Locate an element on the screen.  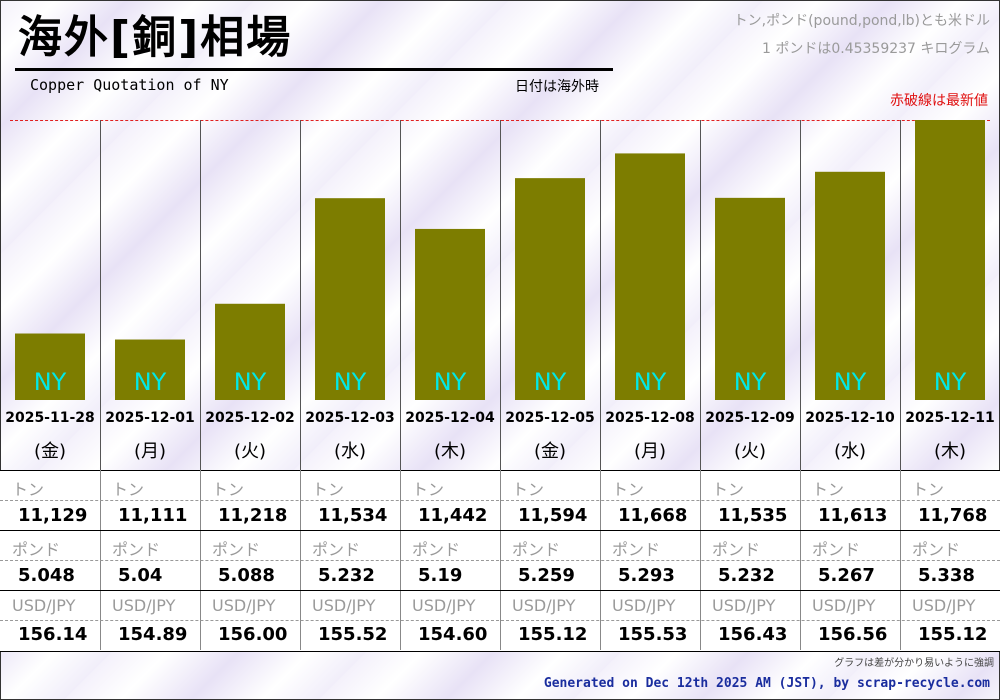
x-tick-date: 2025-11-28 is located at coordinates (50, 418).